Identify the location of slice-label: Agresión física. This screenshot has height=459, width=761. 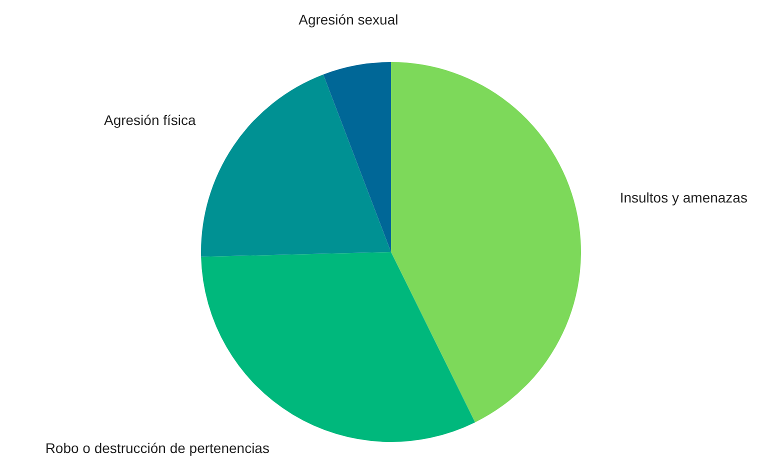
(150, 120).